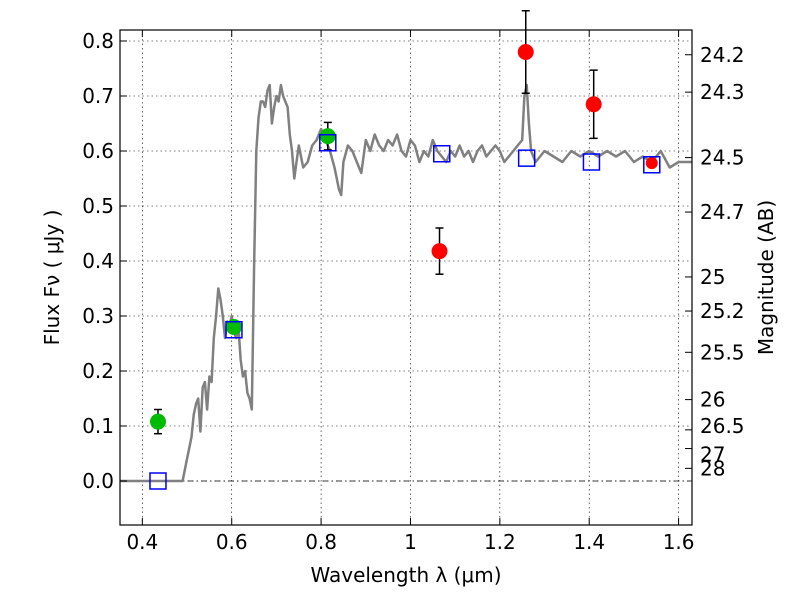  I want to click on y-tick-label: 0.3, so click(98, 316).